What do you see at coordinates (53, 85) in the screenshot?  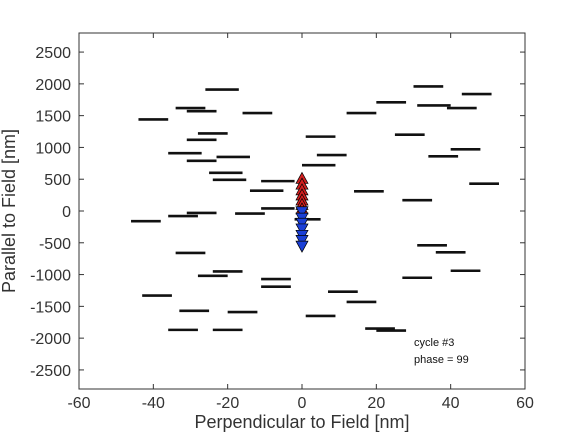 I see `y-tick-label: 2000` at bounding box center [53, 85].